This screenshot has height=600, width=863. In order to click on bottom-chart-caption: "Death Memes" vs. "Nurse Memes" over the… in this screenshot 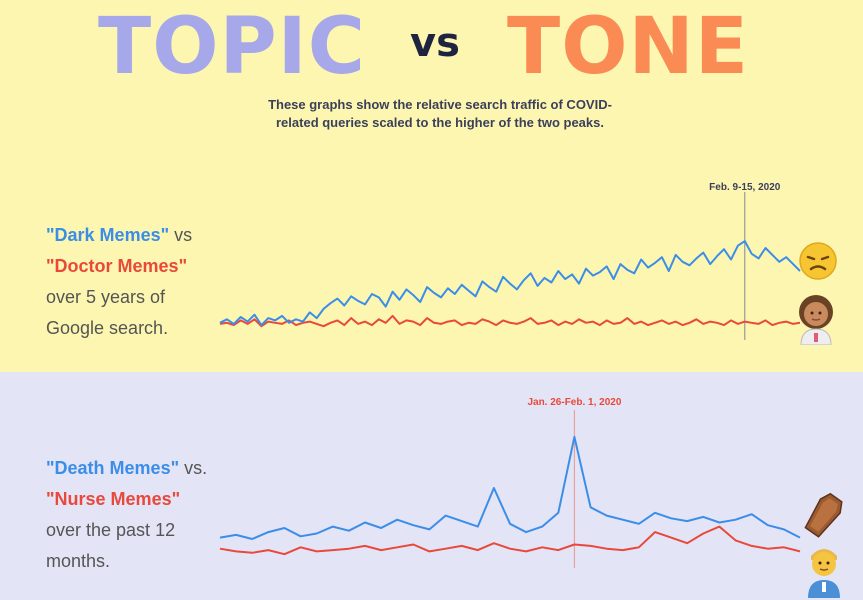, I will do `click(126, 515)`.